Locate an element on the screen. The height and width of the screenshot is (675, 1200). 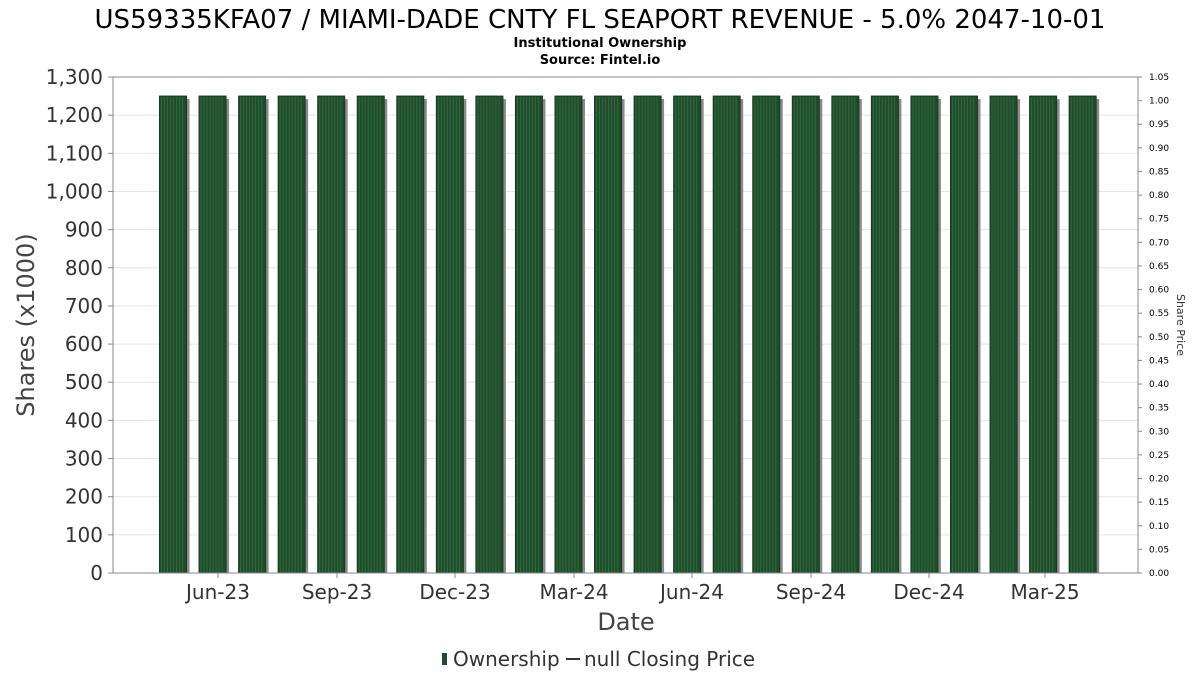
y-right-tick-label: 0.90 is located at coordinates (1159, 149).